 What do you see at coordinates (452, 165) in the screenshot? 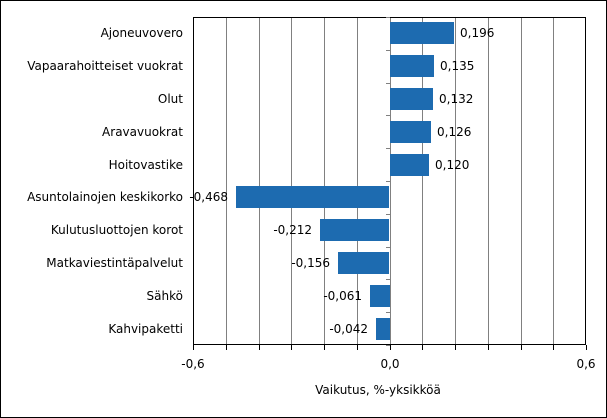
I see `bar-value-label: 0,120` at bounding box center [452, 165].